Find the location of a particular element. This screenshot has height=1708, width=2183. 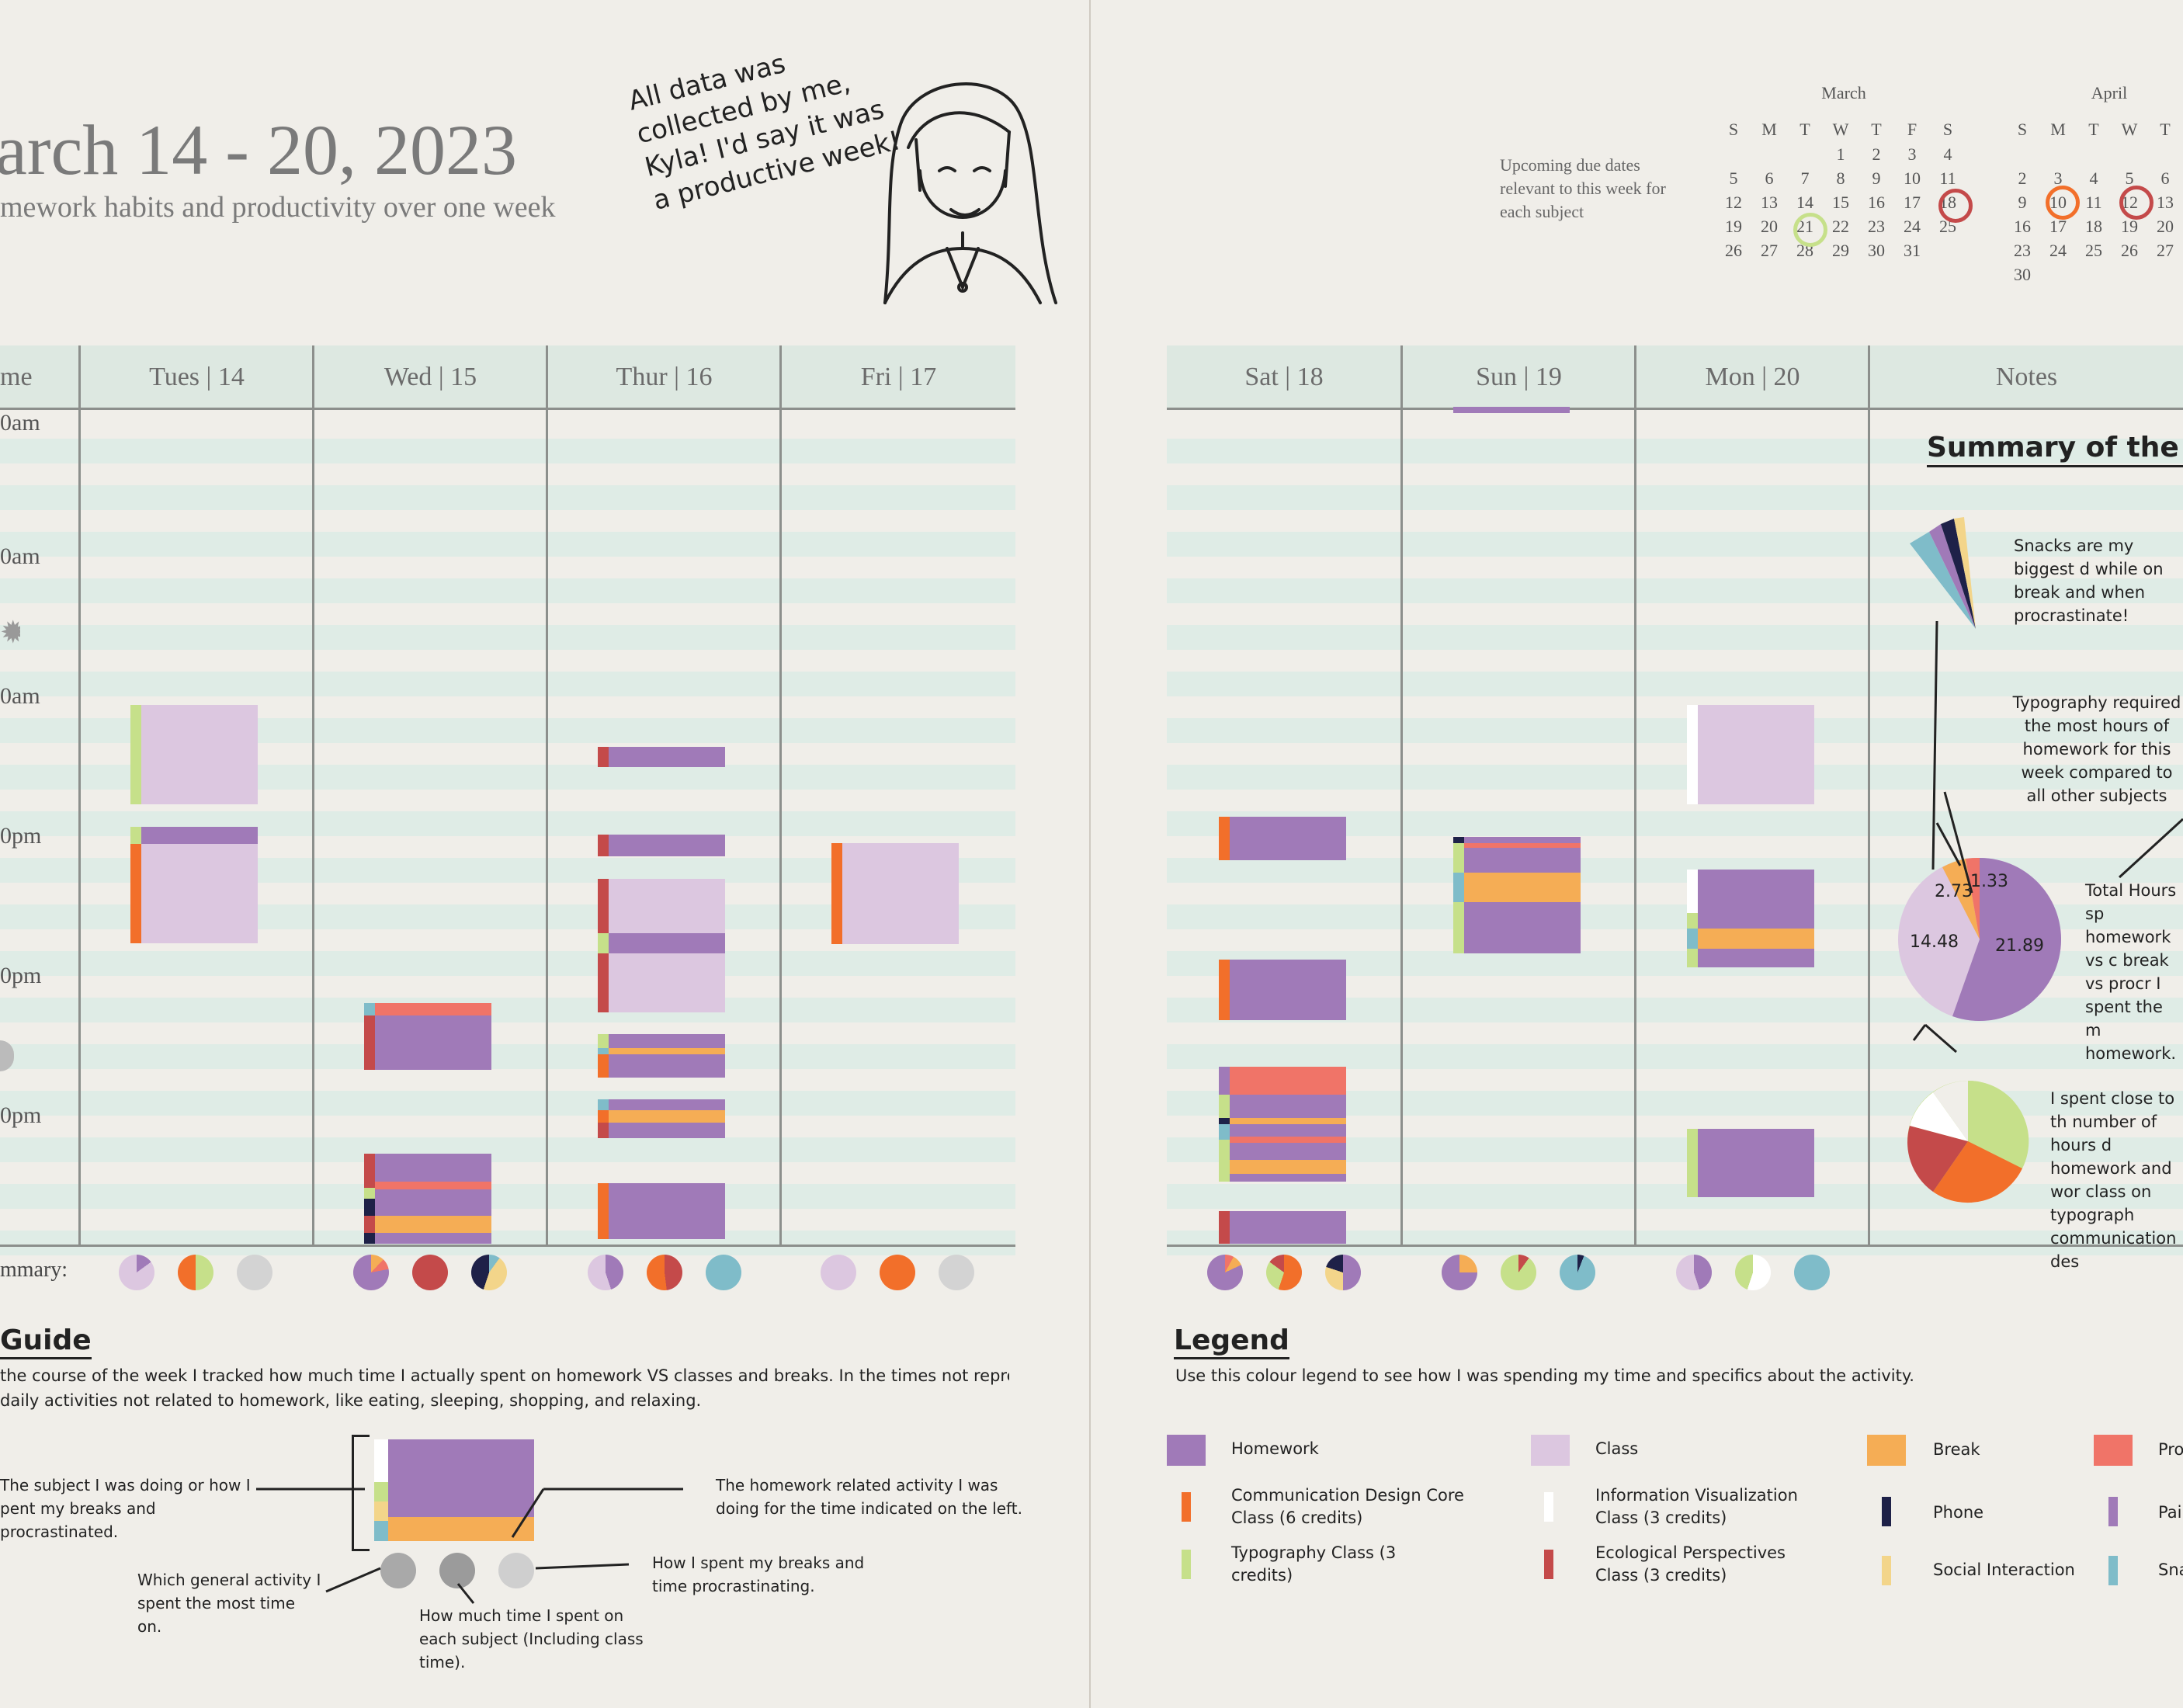

col-header-time: me is located at coordinates (39, 377).